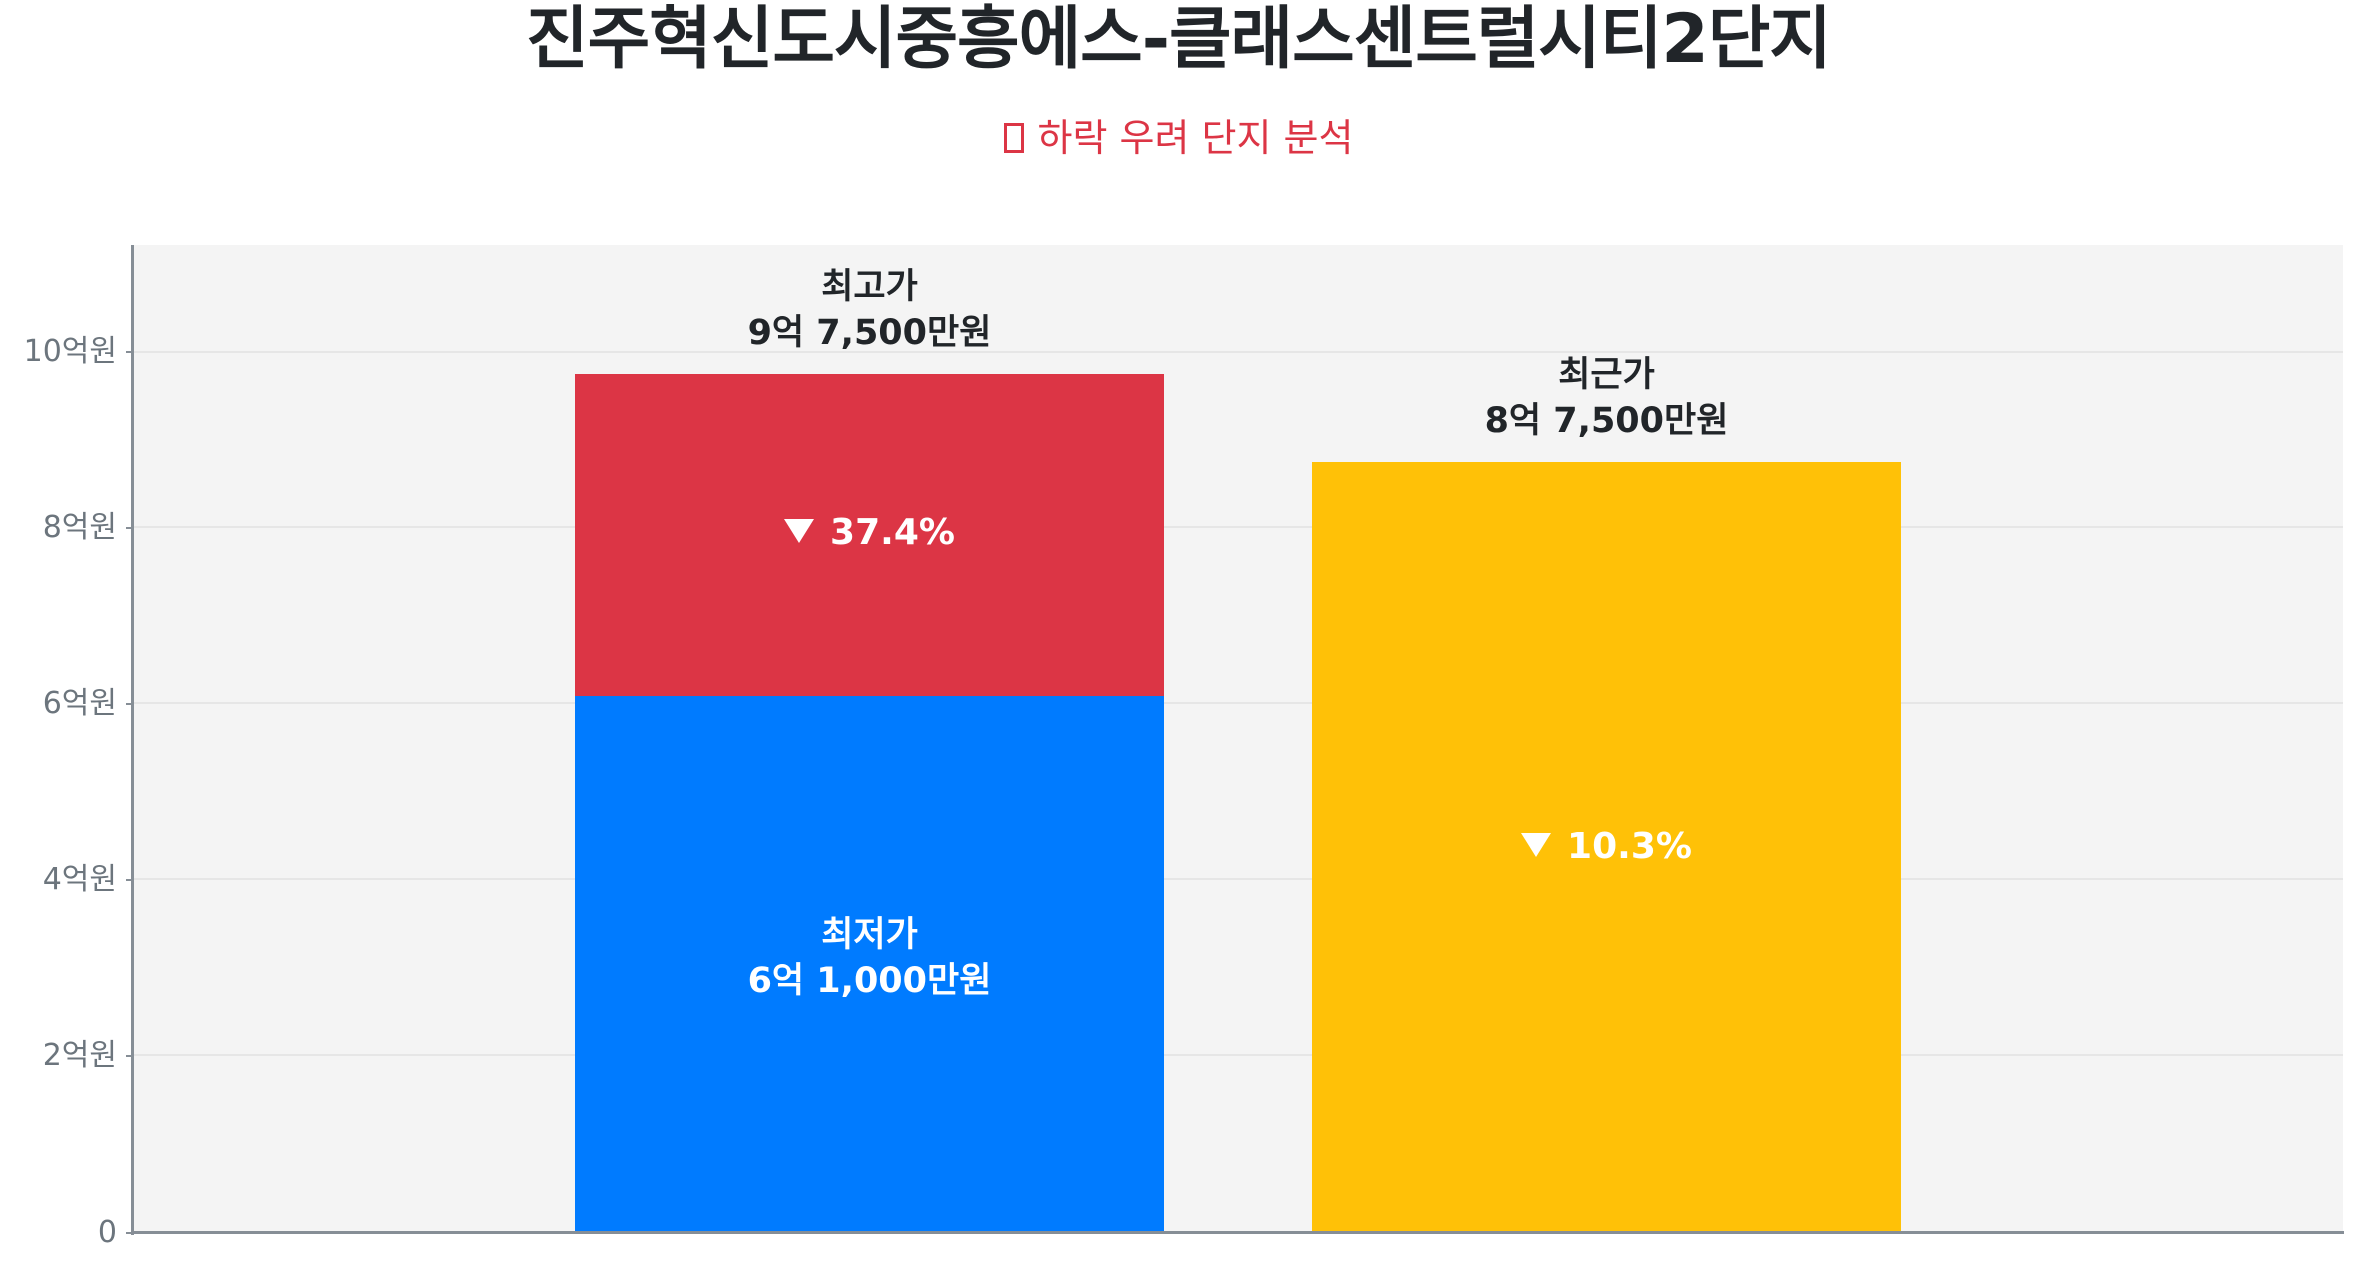  What do you see at coordinates (79, 703) in the screenshot?
I see `y-label-6: 6억원` at bounding box center [79, 703].